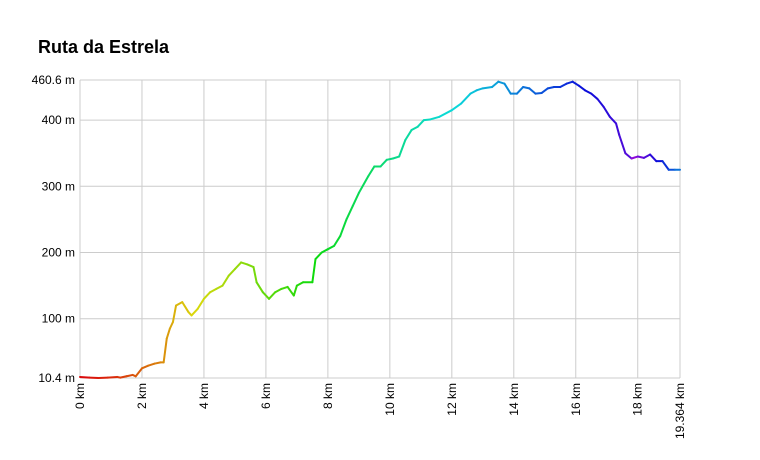 This screenshot has height=460, width=760. Describe the element at coordinates (104, 47) in the screenshot. I see `chart-title: Ruta da Estrela` at that location.